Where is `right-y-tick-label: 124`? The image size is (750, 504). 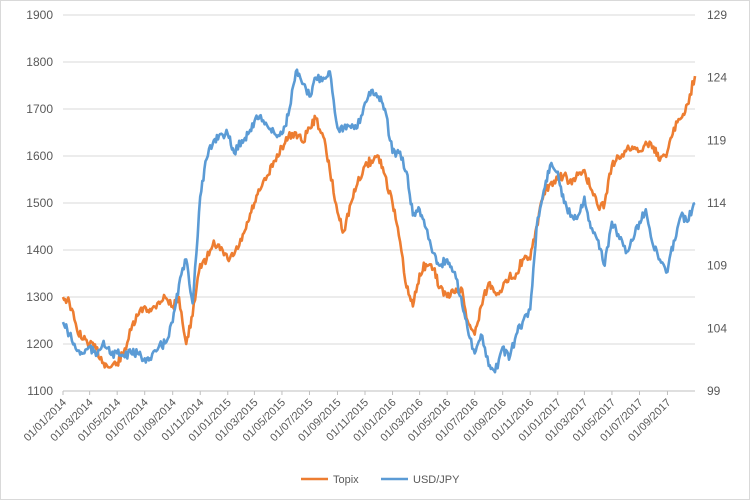 right-y-tick-label: 124 is located at coordinates (717, 78).